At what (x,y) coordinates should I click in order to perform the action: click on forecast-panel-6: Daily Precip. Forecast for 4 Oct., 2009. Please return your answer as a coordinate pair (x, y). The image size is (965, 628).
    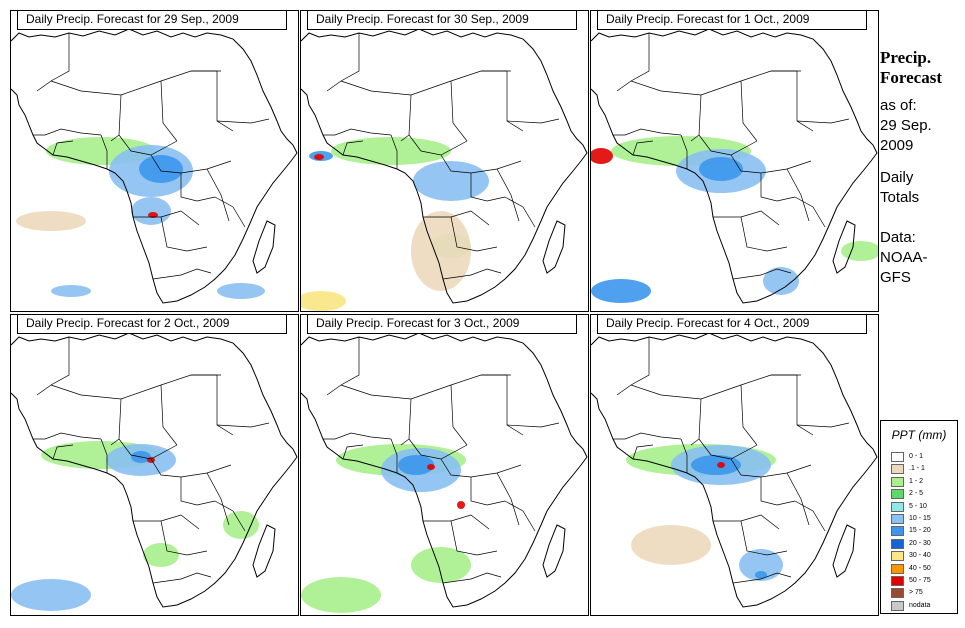
    Looking at the image, I should click on (734, 465).